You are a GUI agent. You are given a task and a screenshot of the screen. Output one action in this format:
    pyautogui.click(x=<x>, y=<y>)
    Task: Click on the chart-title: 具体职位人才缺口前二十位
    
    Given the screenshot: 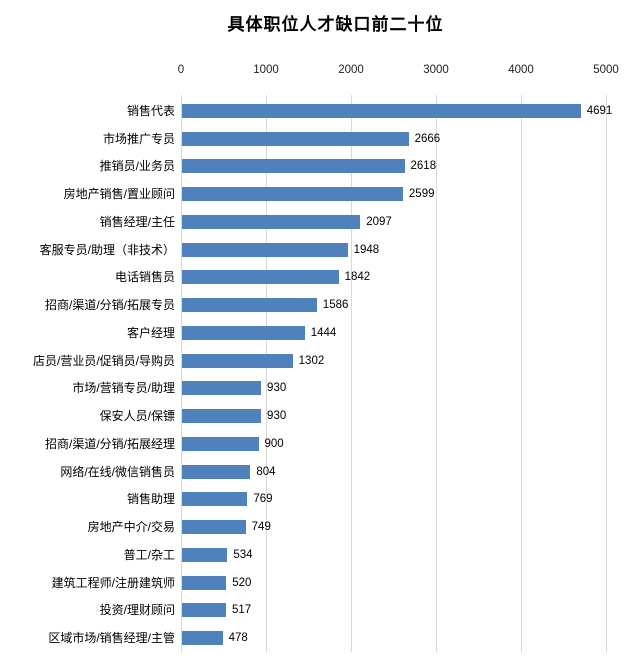 What is the action you would take?
    pyautogui.click(x=335, y=25)
    